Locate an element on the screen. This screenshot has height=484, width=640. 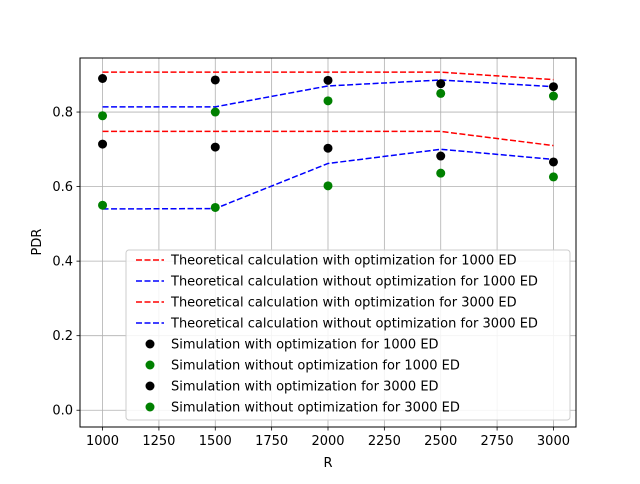
x-axis-label: R is located at coordinates (327, 463).